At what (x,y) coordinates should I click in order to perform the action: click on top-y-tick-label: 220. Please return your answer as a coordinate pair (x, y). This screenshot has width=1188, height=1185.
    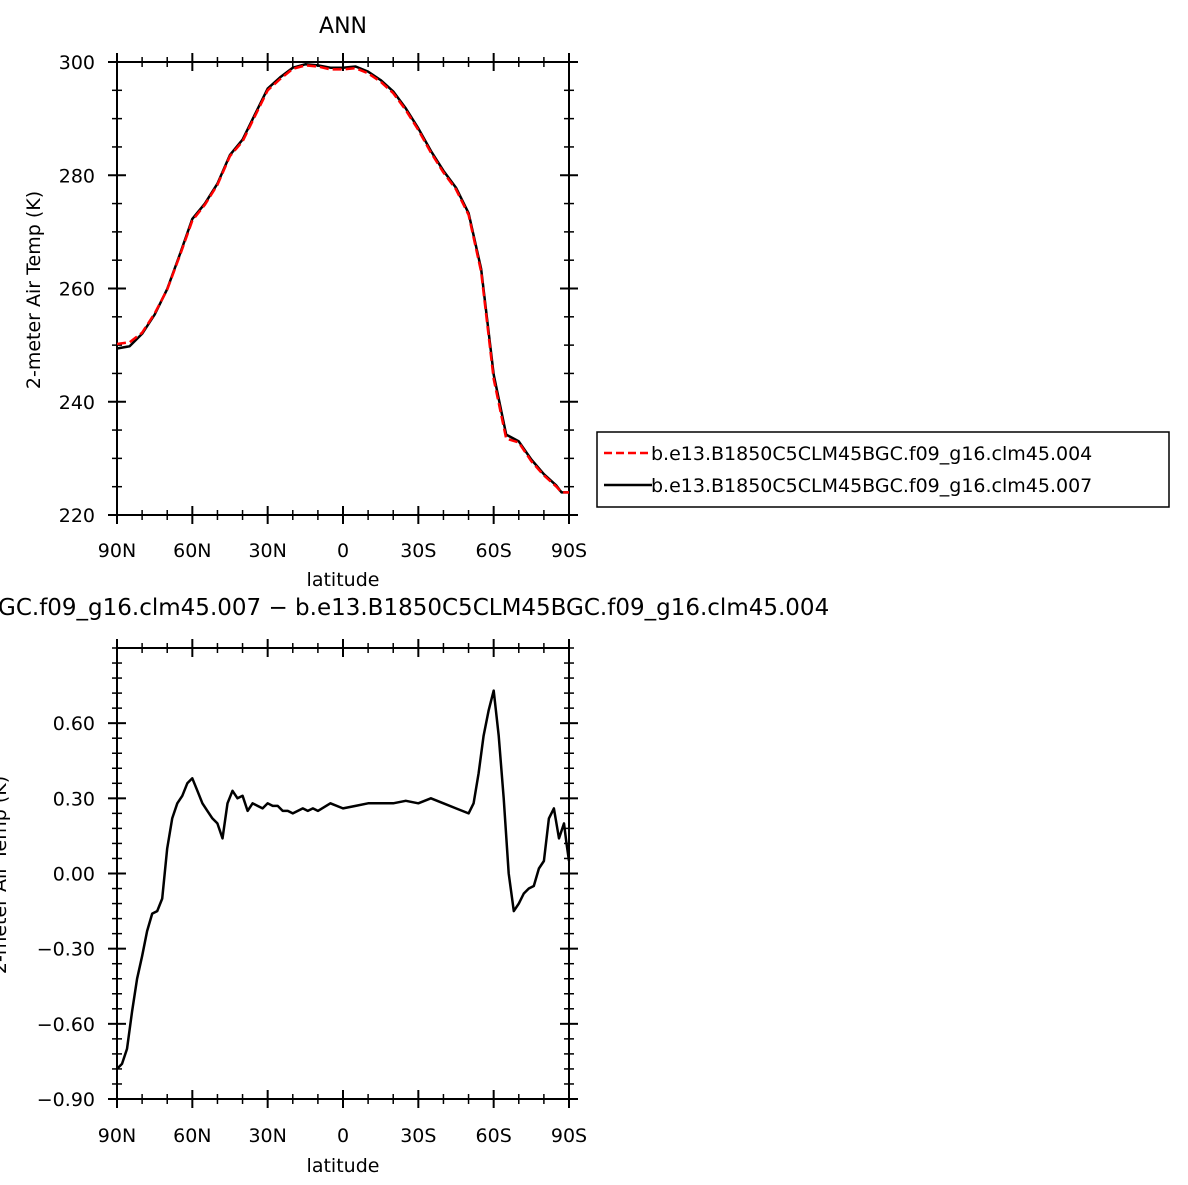
    Looking at the image, I should click on (77, 516).